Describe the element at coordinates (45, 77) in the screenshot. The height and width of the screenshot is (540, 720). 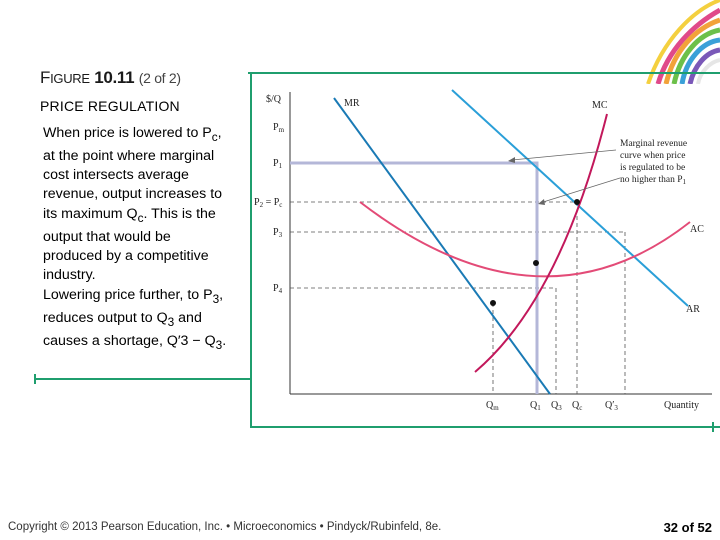
I see `title-first-letter: F` at that location.